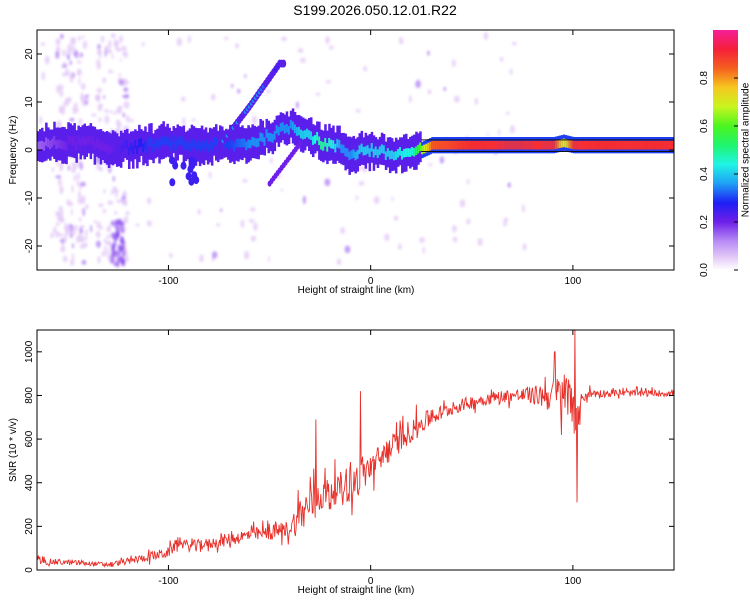  What do you see at coordinates (356, 290) in the screenshot?
I see `spectrogram-xlabel: Height of straight line (km)` at bounding box center [356, 290].